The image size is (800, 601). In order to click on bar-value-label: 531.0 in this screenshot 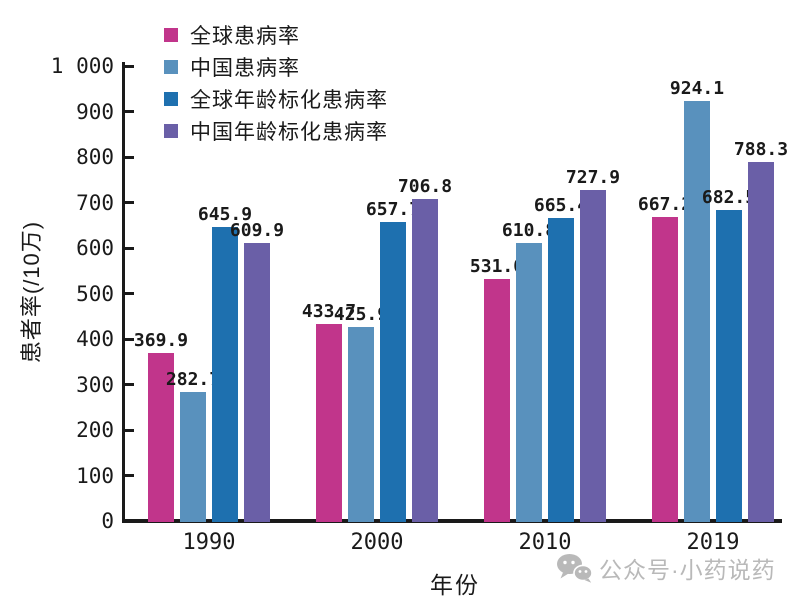, I will do `click(497, 267)`.